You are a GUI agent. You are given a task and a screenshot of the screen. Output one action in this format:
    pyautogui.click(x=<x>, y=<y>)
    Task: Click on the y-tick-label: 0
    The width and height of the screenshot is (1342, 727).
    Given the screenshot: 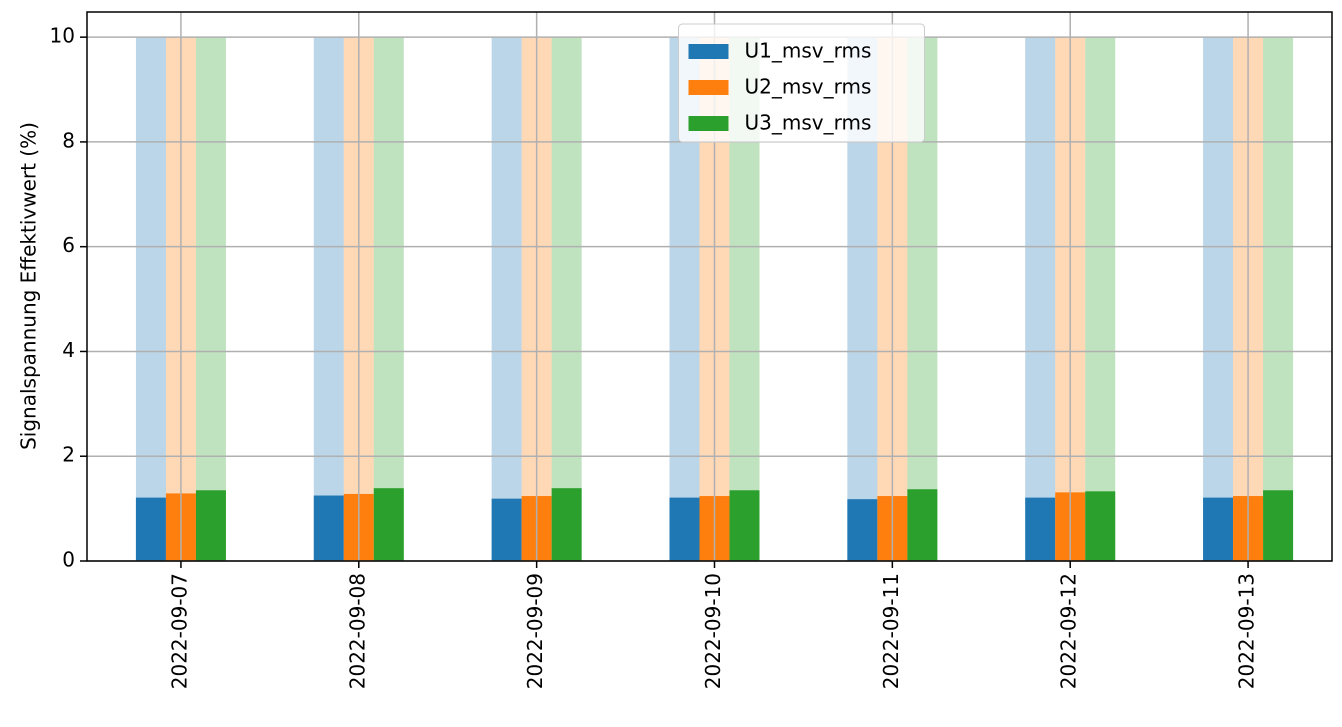 What is the action you would take?
    pyautogui.click(x=68, y=560)
    